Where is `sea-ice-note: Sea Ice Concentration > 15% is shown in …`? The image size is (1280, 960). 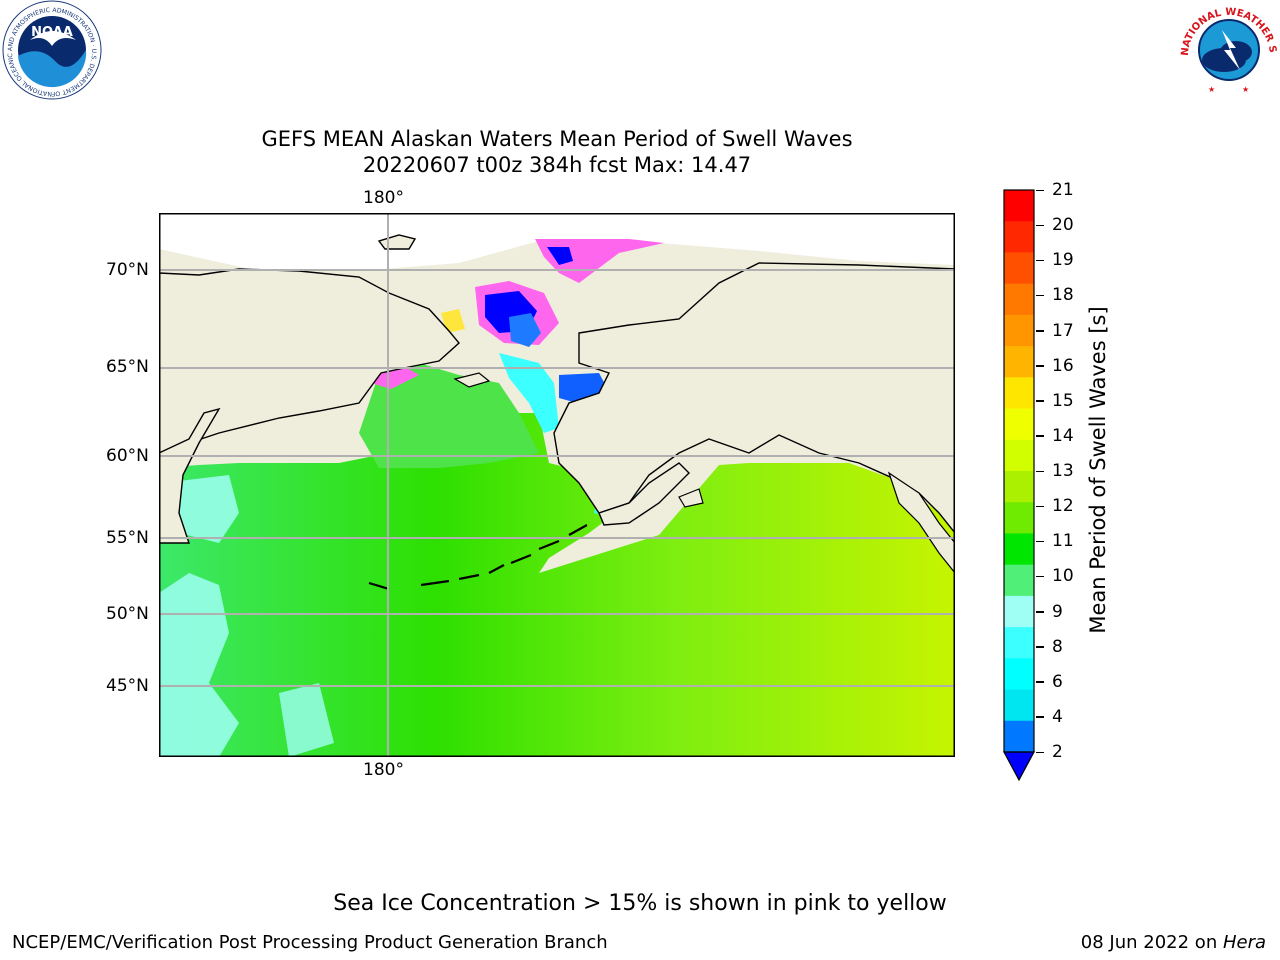
sea-ice-note: Sea Ice Concentration > 15% is shown in … is located at coordinates (640, 903).